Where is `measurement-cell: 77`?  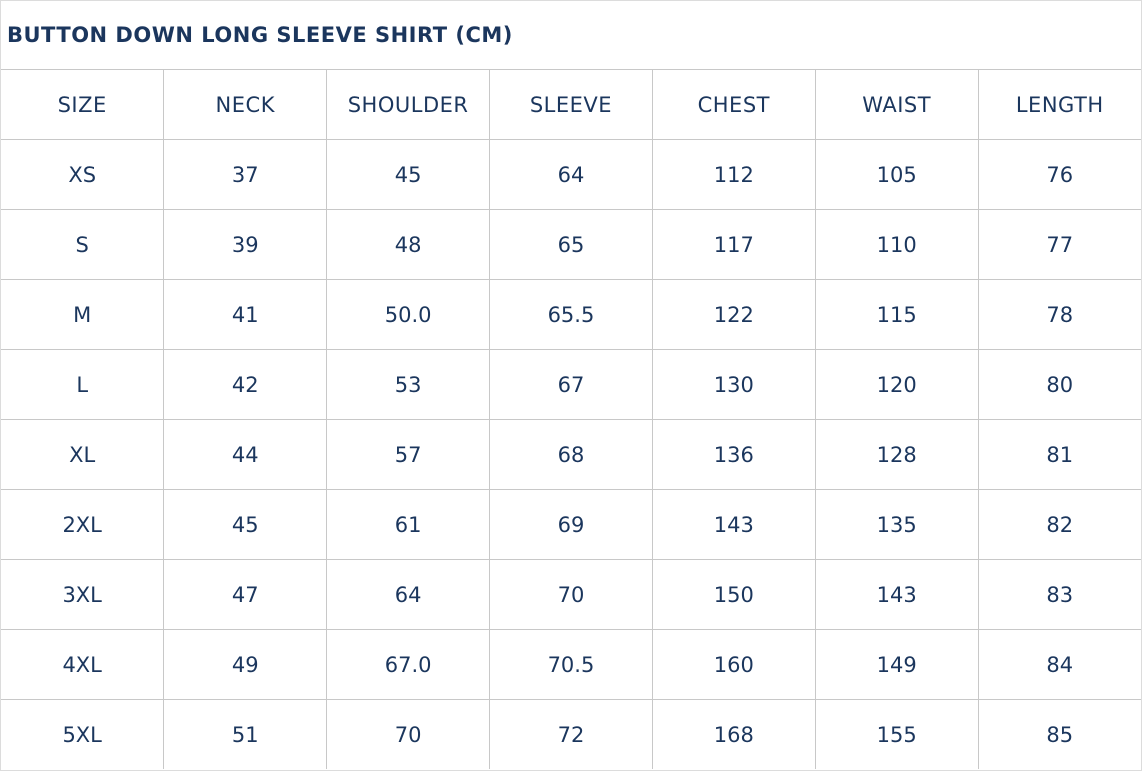
measurement-cell: 77 is located at coordinates (1059, 244).